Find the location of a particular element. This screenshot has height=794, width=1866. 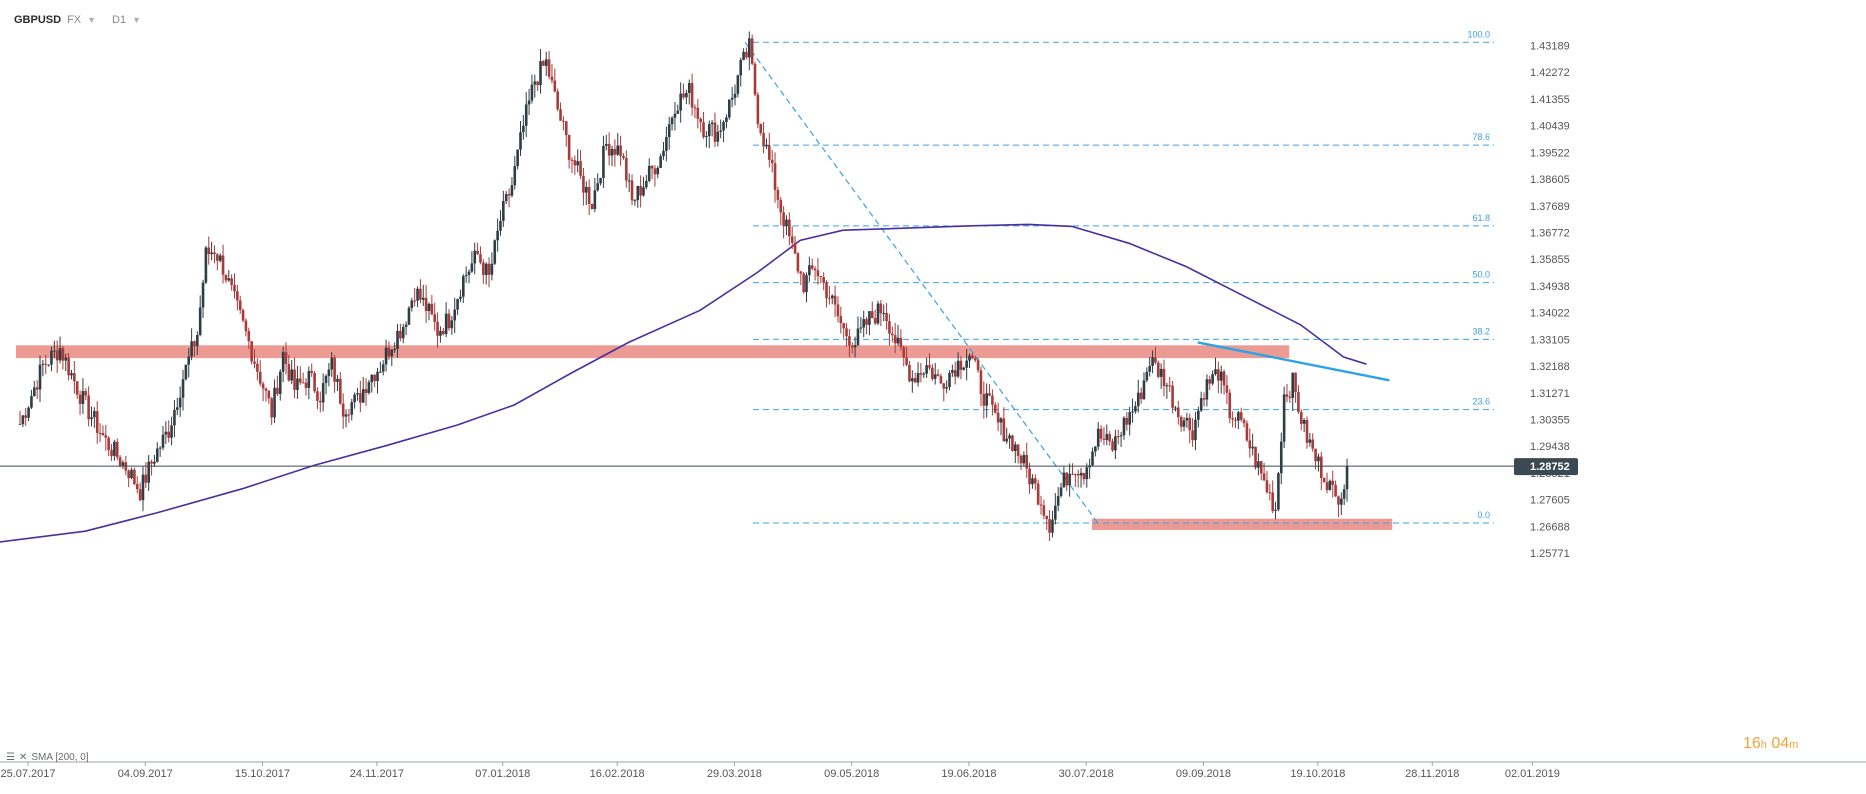

indicator-legend: ☰ ✕ SMA [200, 0] is located at coordinates (47, 757).